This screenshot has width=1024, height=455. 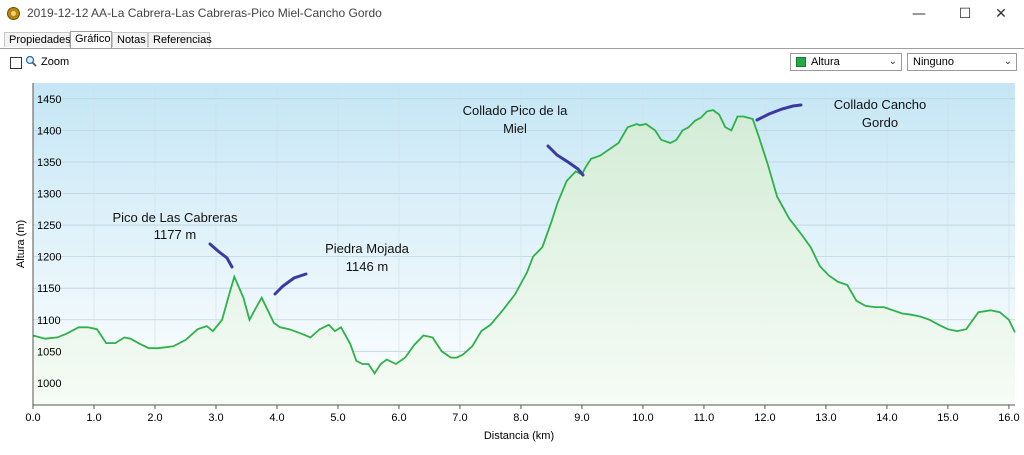 I want to click on tab-label: Gráfico, so click(x=93, y=39).